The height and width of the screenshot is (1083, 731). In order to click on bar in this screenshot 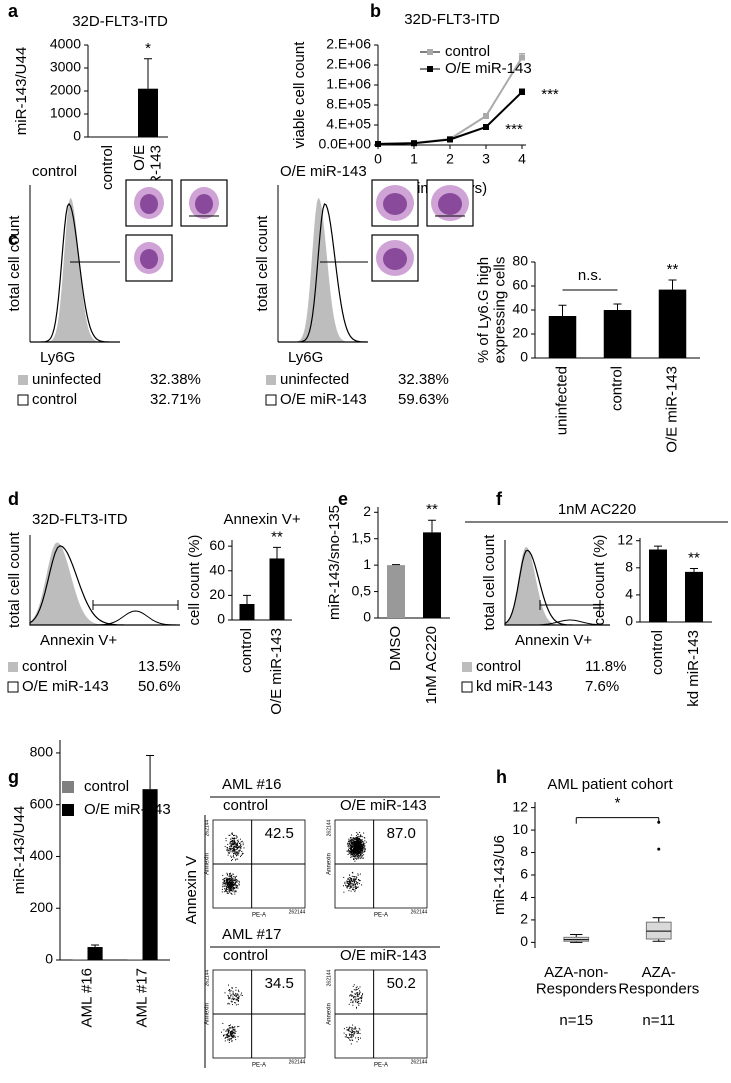, I will do `click(277, 589)`.